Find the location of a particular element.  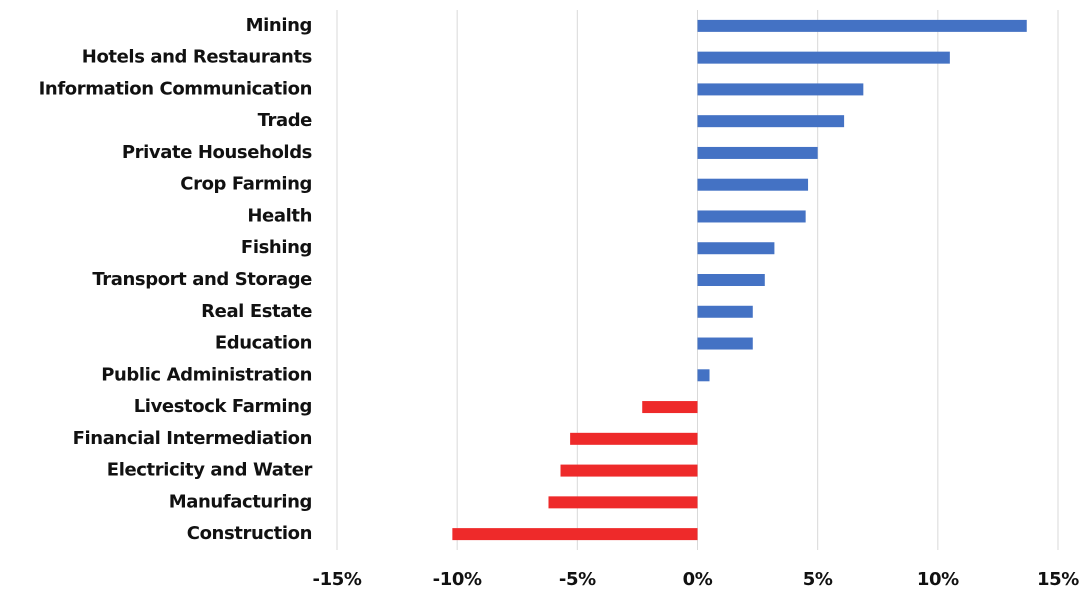

y-tick-label: Education is located at coordinates (263, 343).